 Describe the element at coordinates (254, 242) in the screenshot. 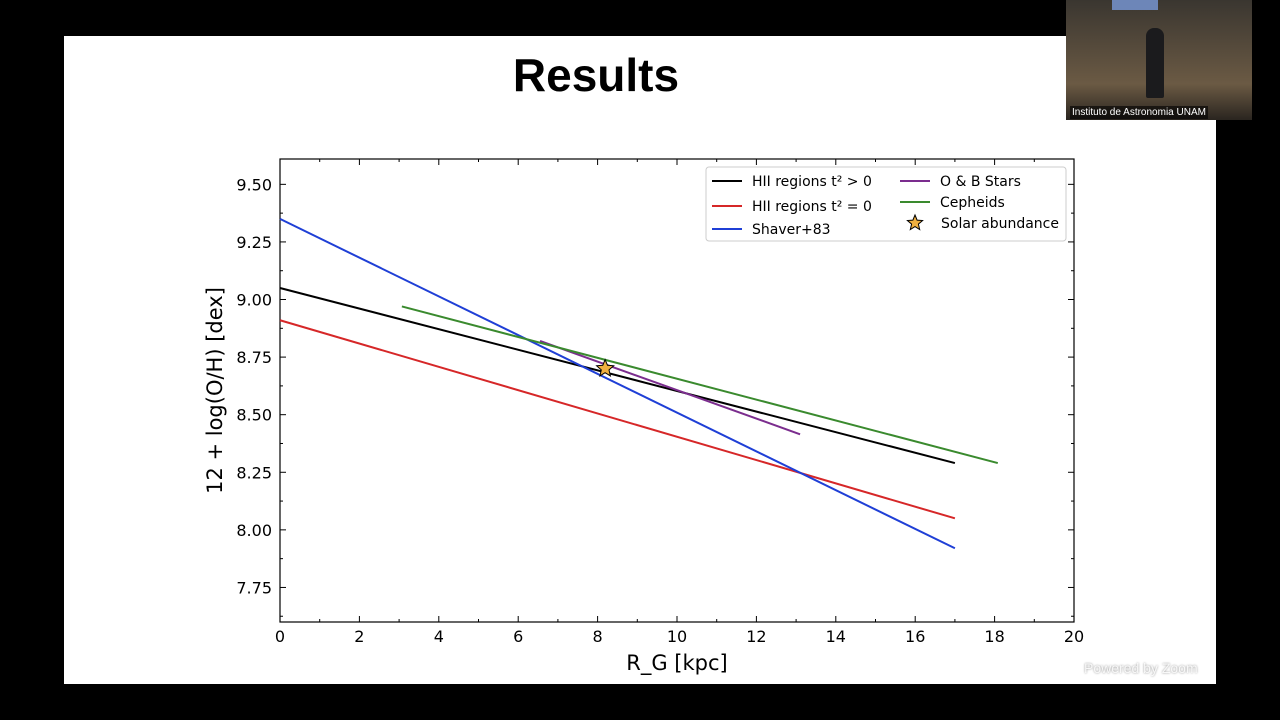

I see `y-tick-label: 9.25` at that location.